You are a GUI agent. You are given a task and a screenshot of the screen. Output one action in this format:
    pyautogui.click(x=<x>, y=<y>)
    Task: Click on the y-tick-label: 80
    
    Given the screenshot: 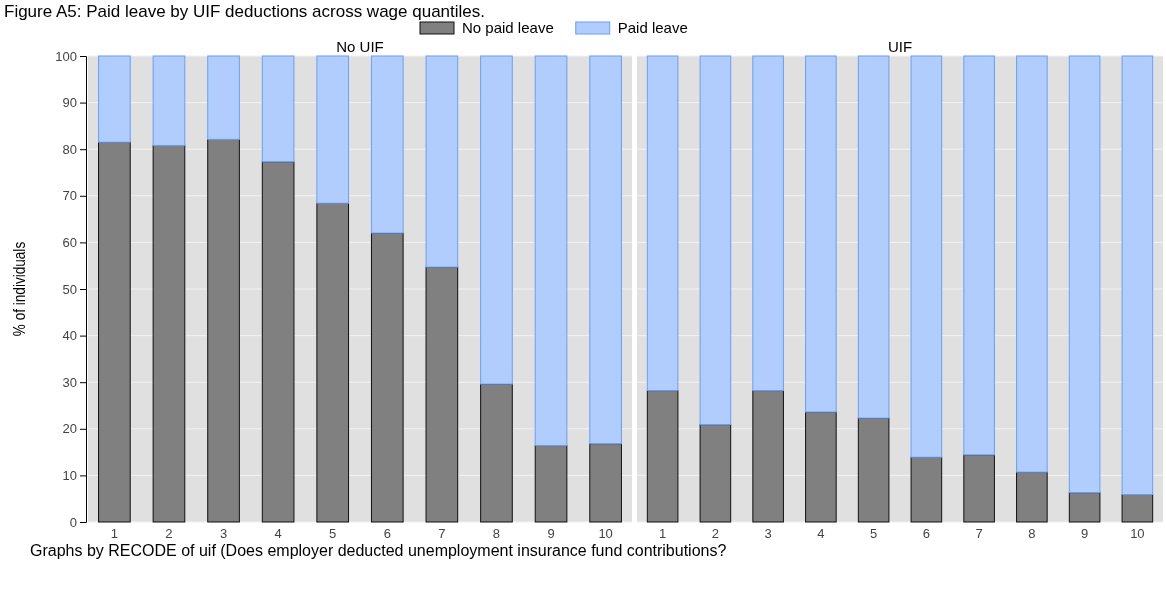 What is the action you would take?
    pyautogui.click(x=69, y=149)
    